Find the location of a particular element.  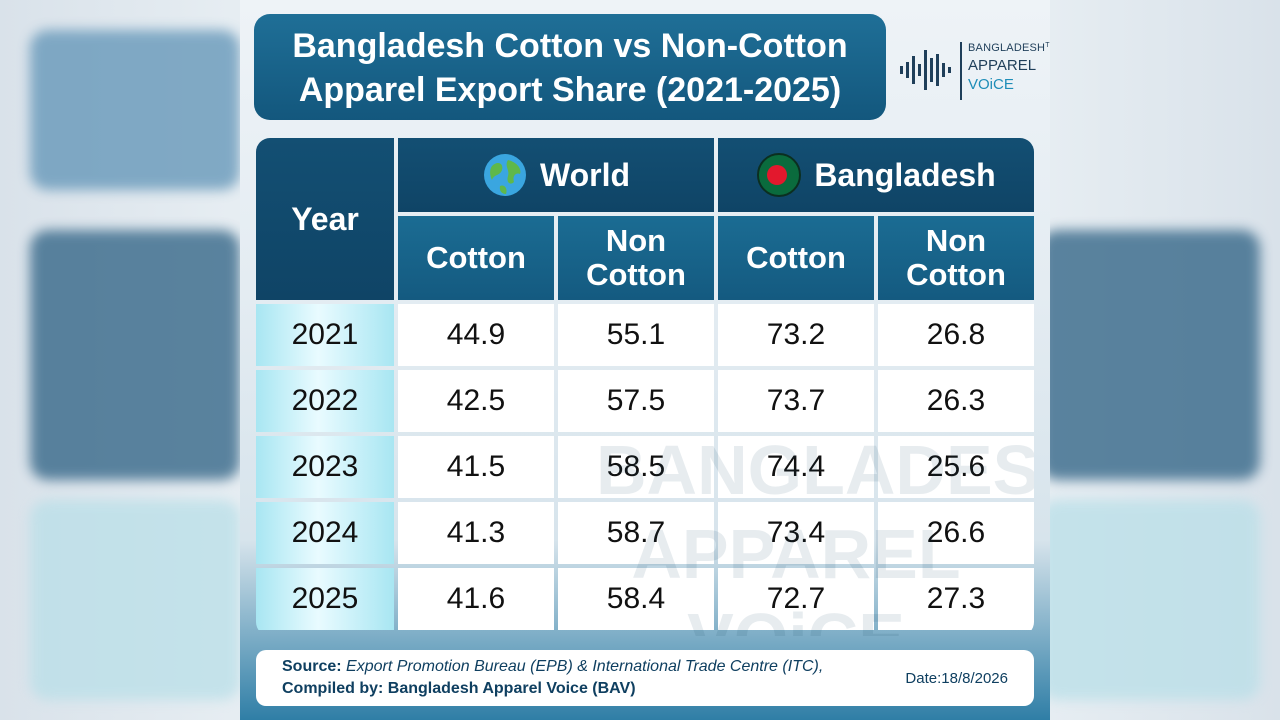

compiled-text: Bangladesh Apparel Voice (BAV) is located at coordinates (511, 688).